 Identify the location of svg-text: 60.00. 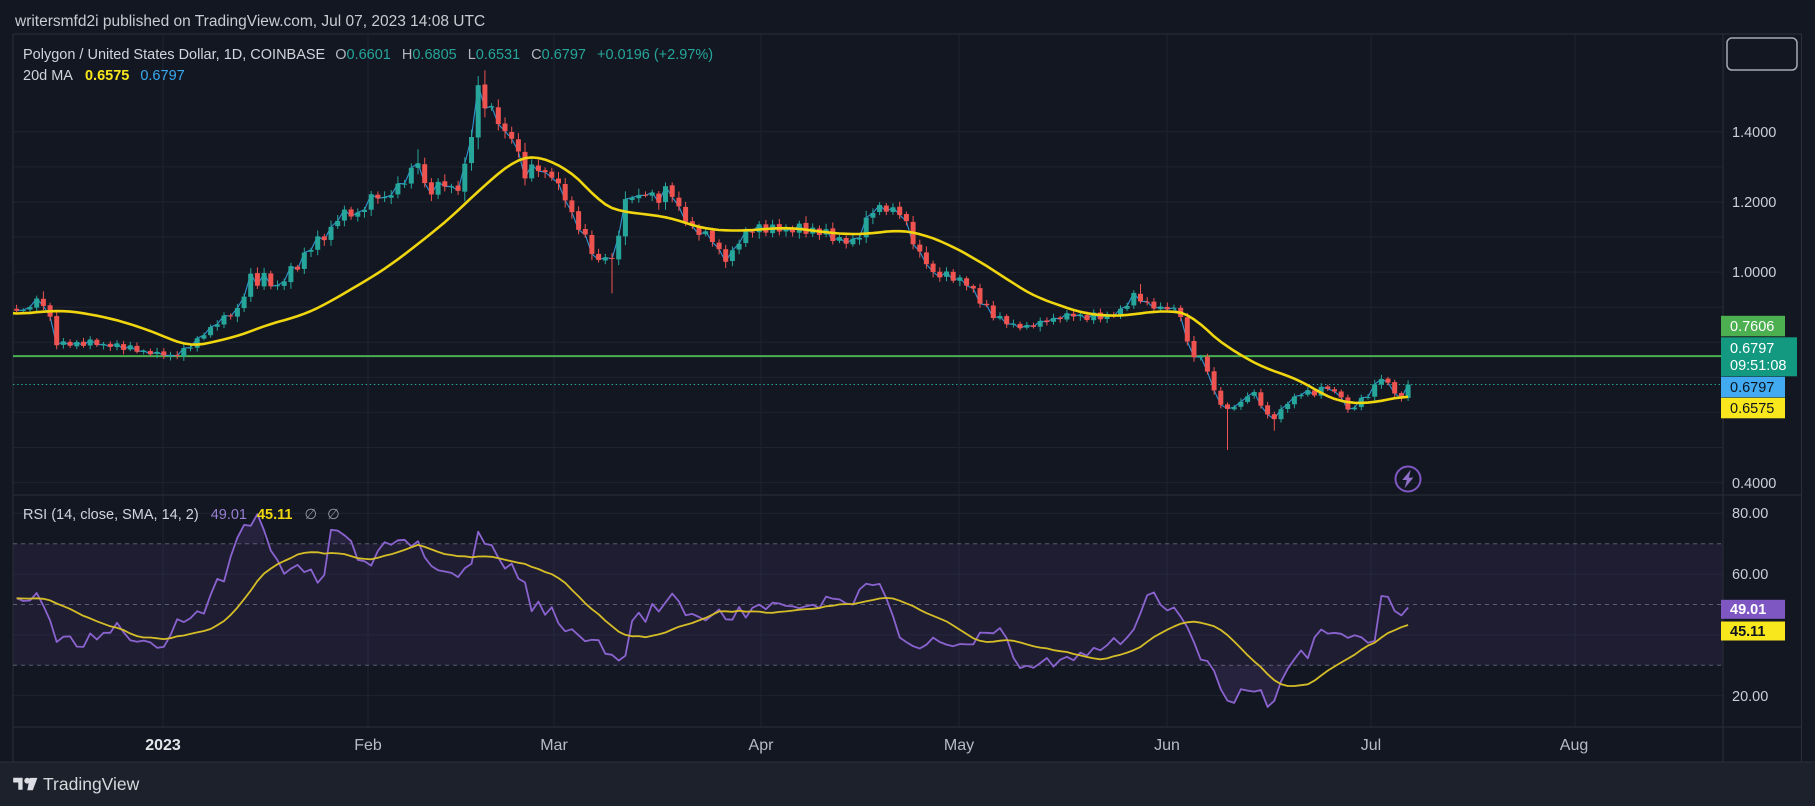
(1750, 575).